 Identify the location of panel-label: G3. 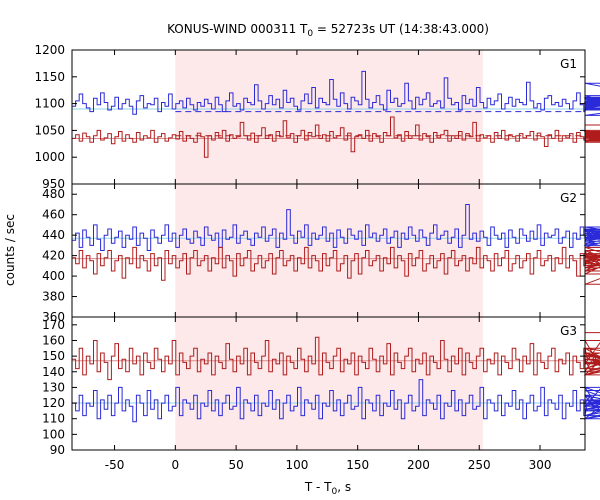
(568, 331).